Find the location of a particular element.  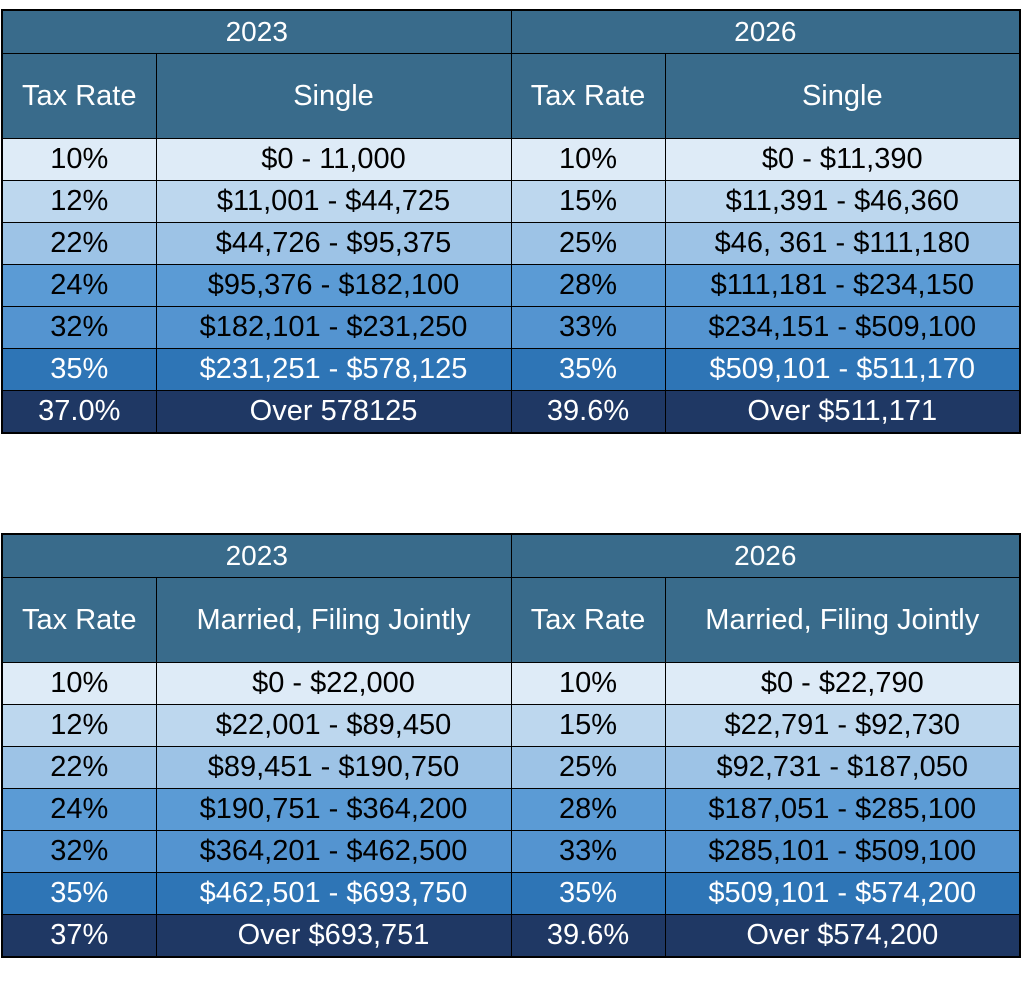

bracket-2026: $92,731 - $187,050 is located at coordinates (842, 767).